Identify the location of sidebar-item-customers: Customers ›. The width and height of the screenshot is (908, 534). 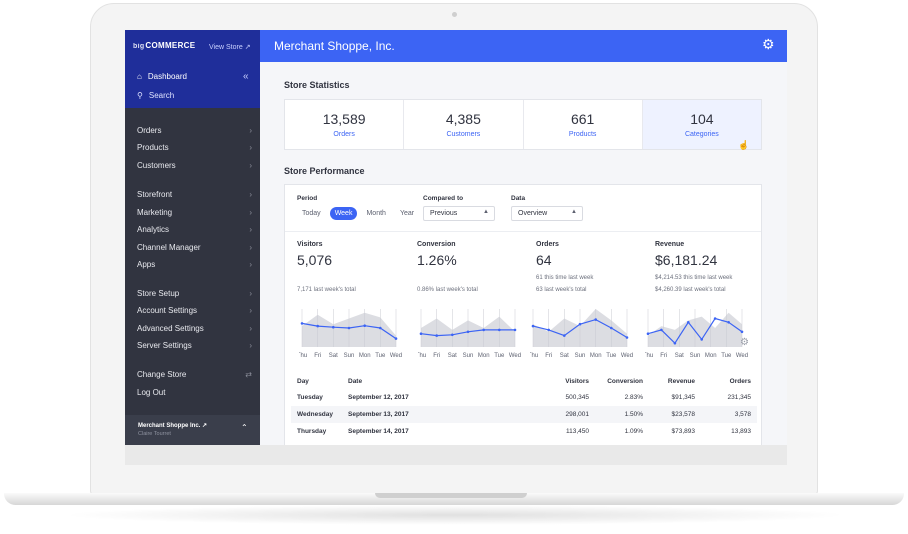
(194, 165).